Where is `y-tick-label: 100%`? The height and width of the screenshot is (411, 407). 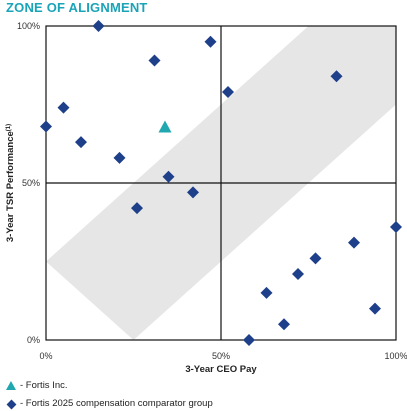 y-tick-label: 100% is located at coordinates (28, 26).